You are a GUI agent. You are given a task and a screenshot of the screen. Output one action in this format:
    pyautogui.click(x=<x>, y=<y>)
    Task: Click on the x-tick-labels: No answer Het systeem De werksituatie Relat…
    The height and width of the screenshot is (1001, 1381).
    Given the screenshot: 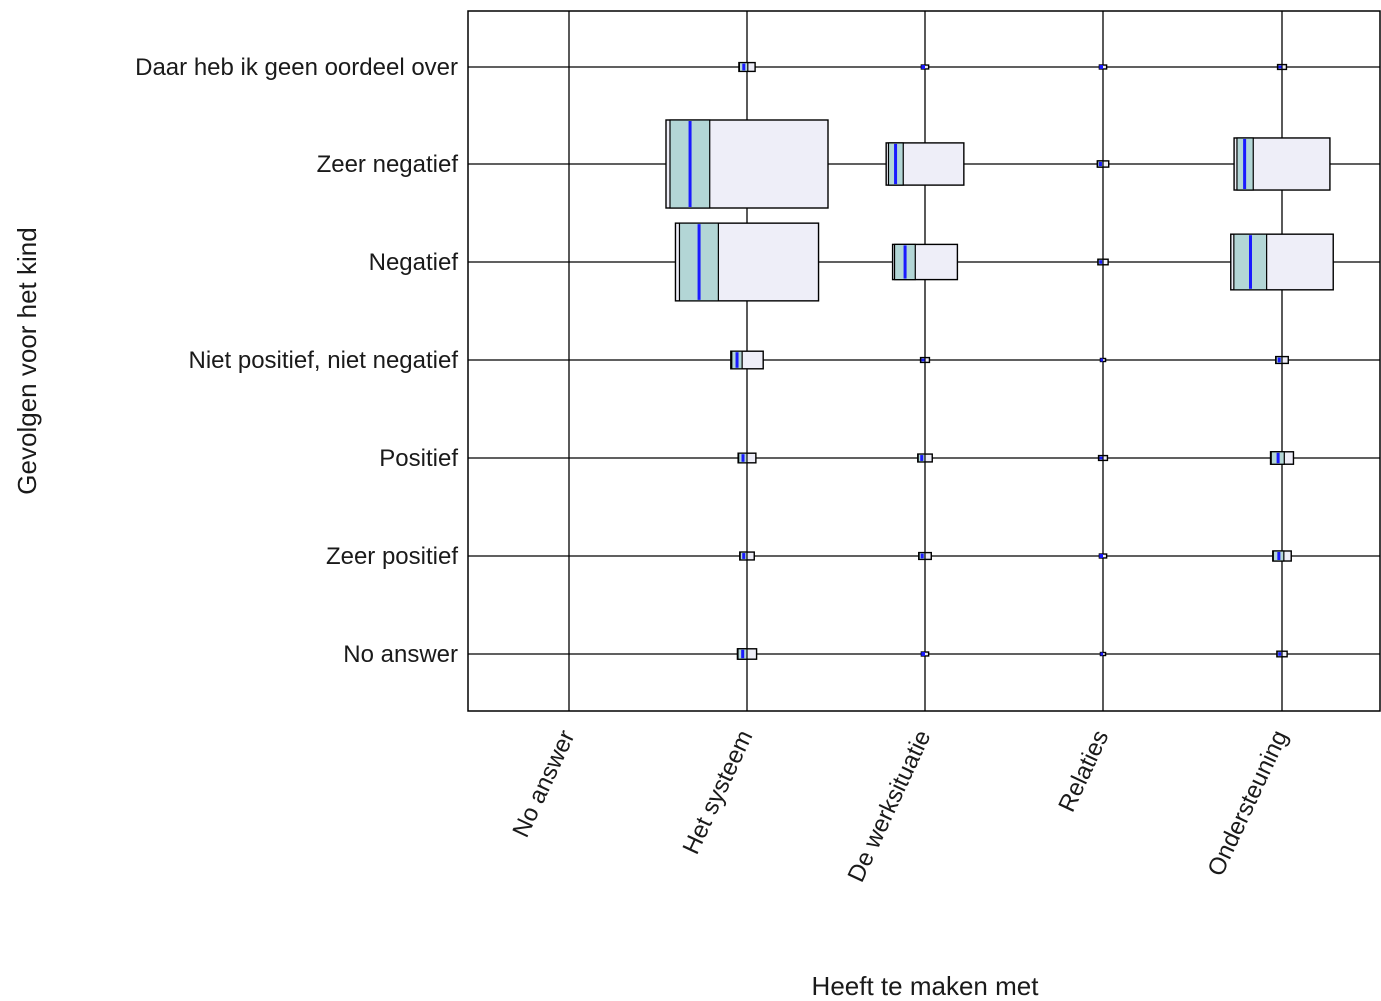 What is the action you would take?
    pyautogui.click(x=900, y=806)
    